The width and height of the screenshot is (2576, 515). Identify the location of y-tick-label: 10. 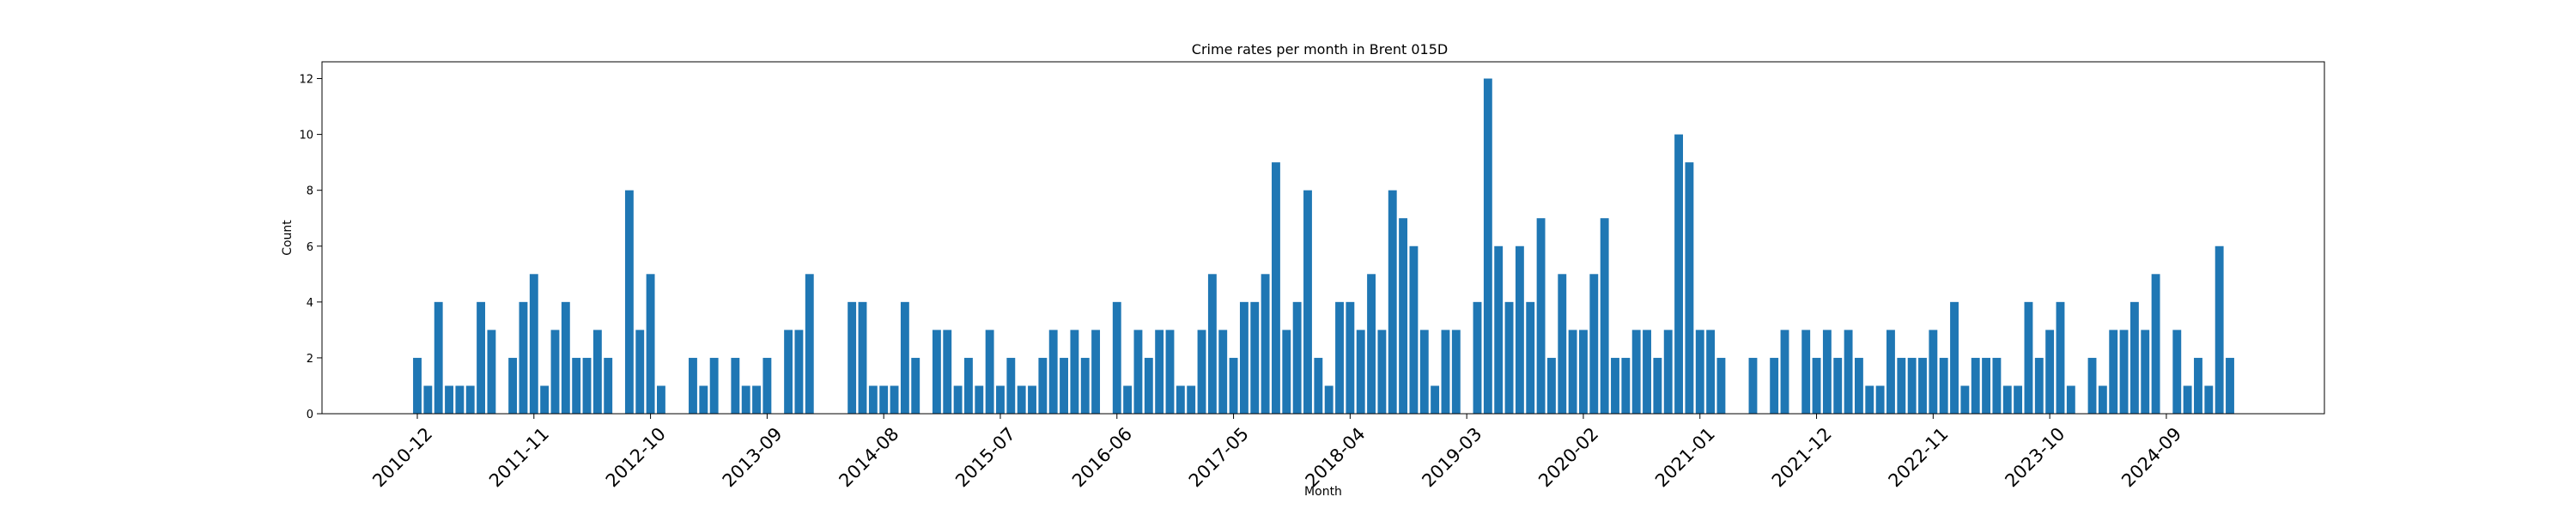
(306, 136).